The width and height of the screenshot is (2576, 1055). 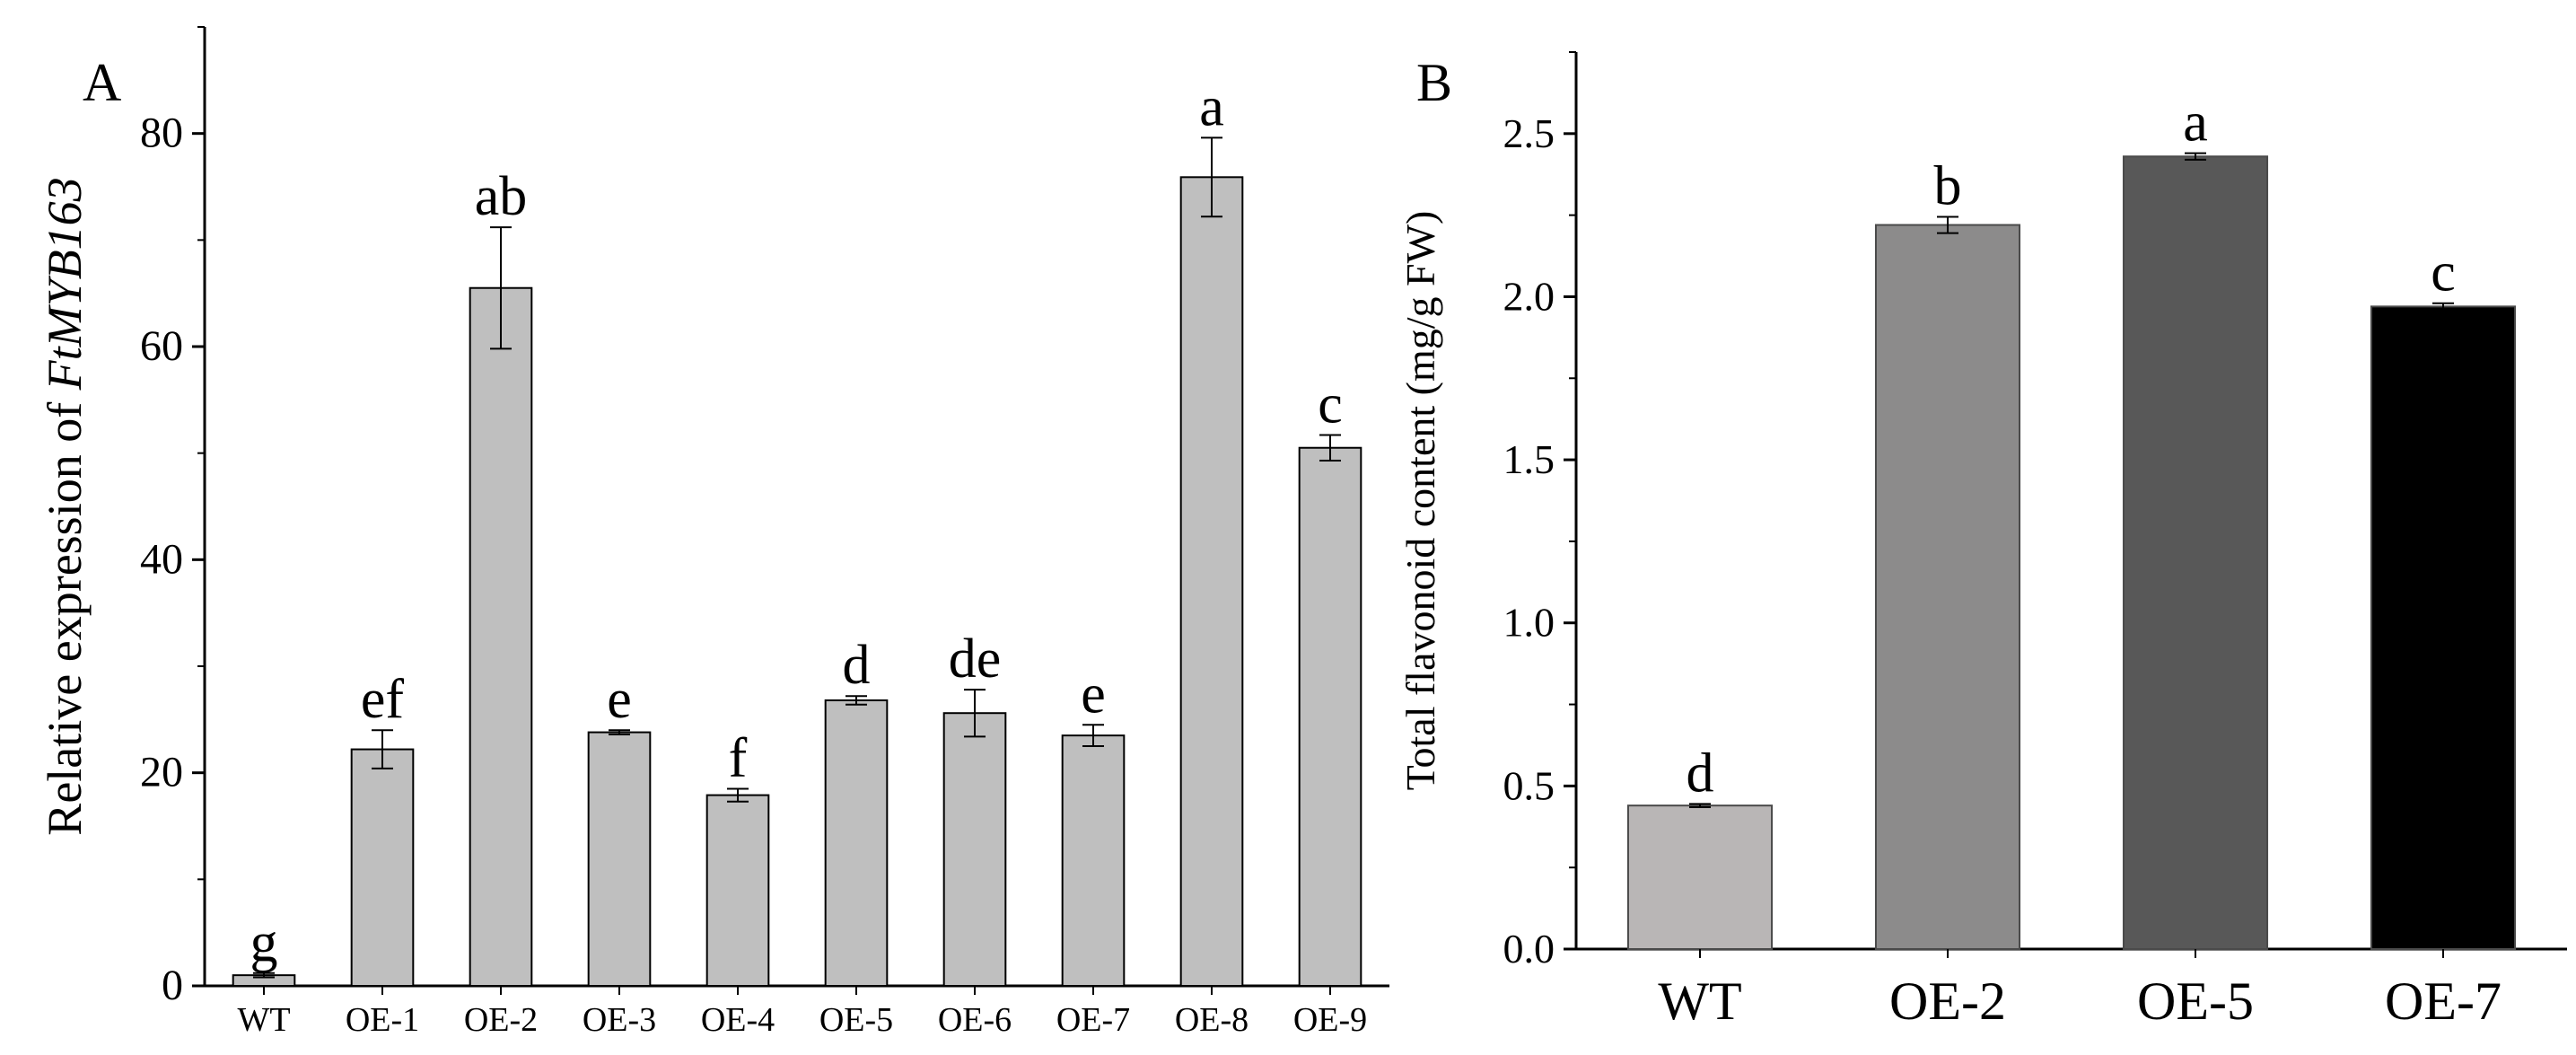 I want to click on y-tick-label: 0.0, so click(x=1529, y=948).